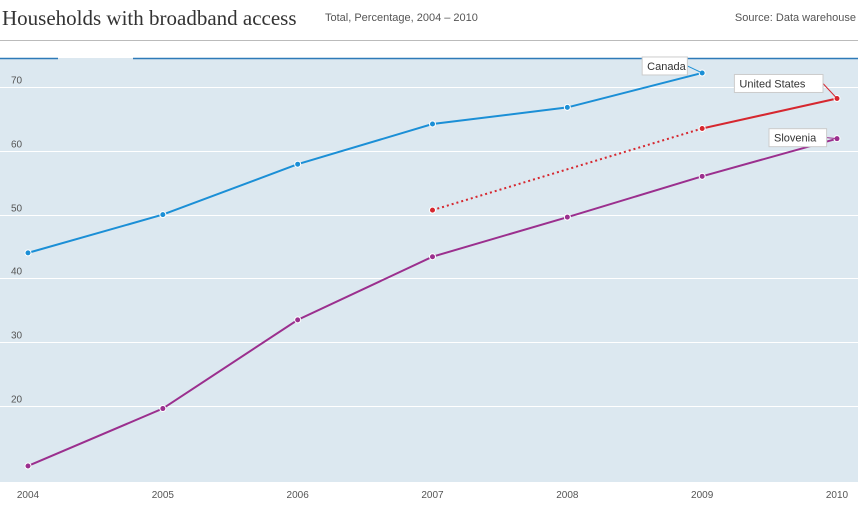 This screenshot has height=507, width=858. Describe the element at coordinates (298, 495) in the screenshot. I see `x-tick-label: 2006` at that location.